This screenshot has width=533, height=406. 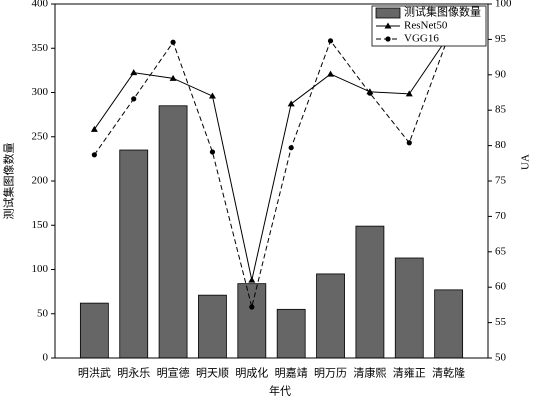 What do you see at coordinates (40, 5) in the screenshot?
I see `y-tick-label: 400` at bounding box center [40, 5].